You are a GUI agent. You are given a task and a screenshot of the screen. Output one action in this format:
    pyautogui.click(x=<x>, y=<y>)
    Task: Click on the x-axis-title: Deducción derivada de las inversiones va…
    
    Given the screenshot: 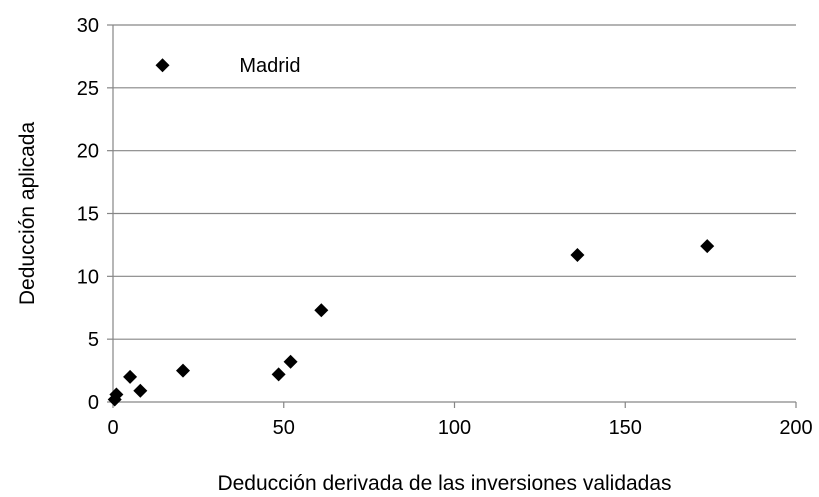 What is the action you would take?
    pyautogui.click(x=444, y=483)
    